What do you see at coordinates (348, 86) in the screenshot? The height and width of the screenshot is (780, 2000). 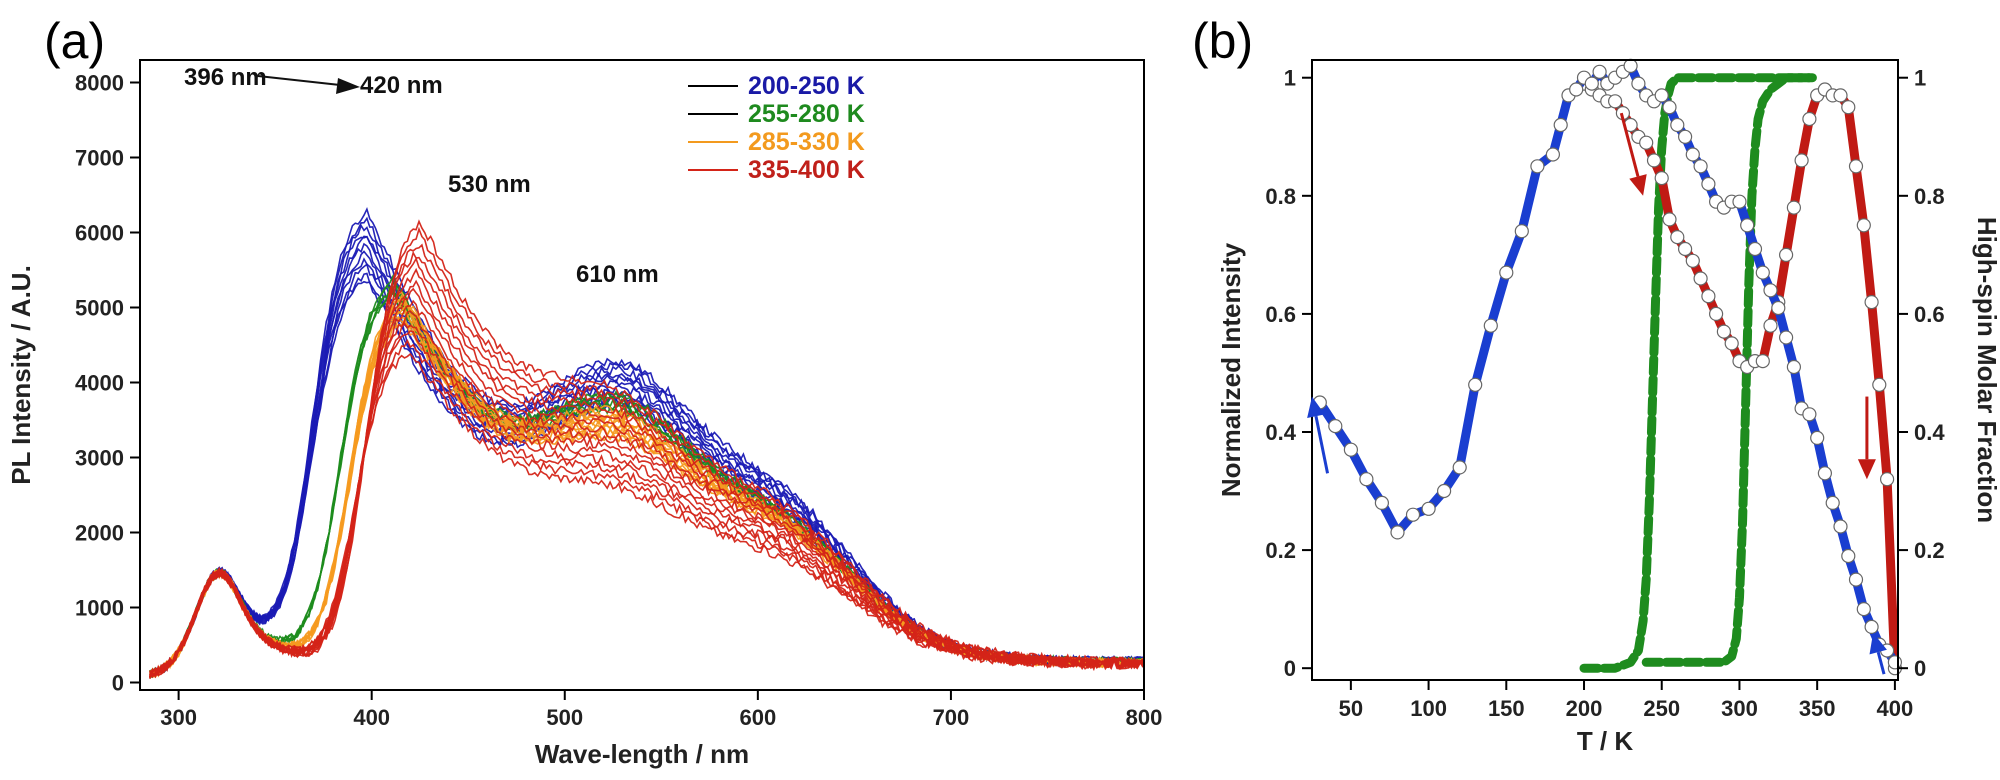 I see `annotation-arrow-head` at bounding box center [348, 86].